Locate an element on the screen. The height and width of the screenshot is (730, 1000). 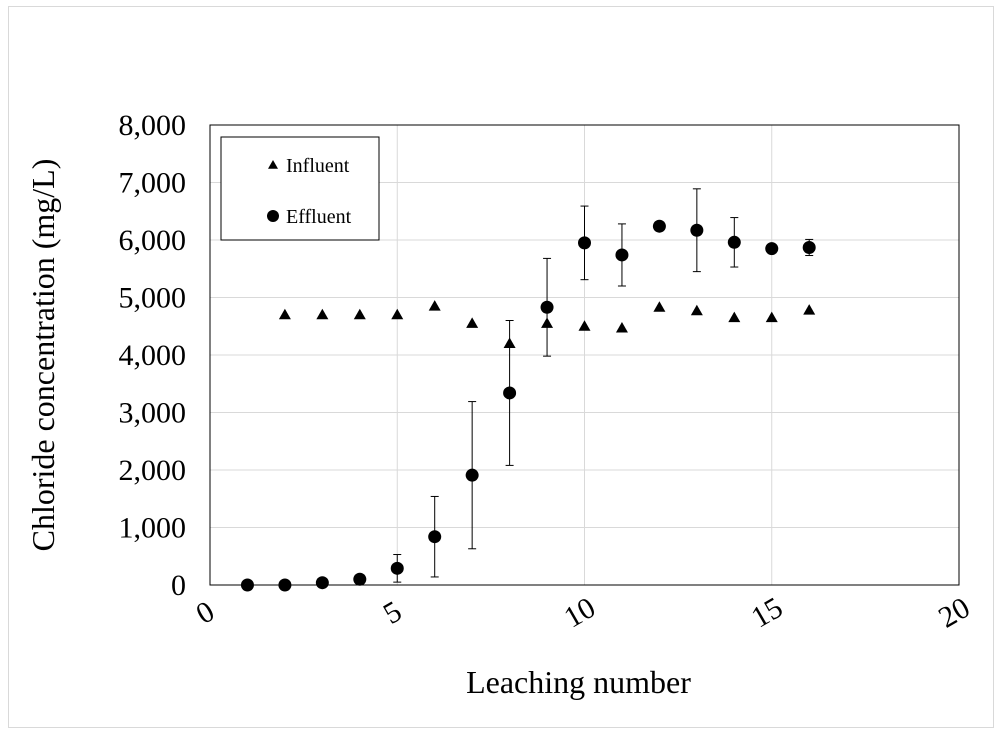
y-tick-label: 0 is located at coordinates (178, 585).